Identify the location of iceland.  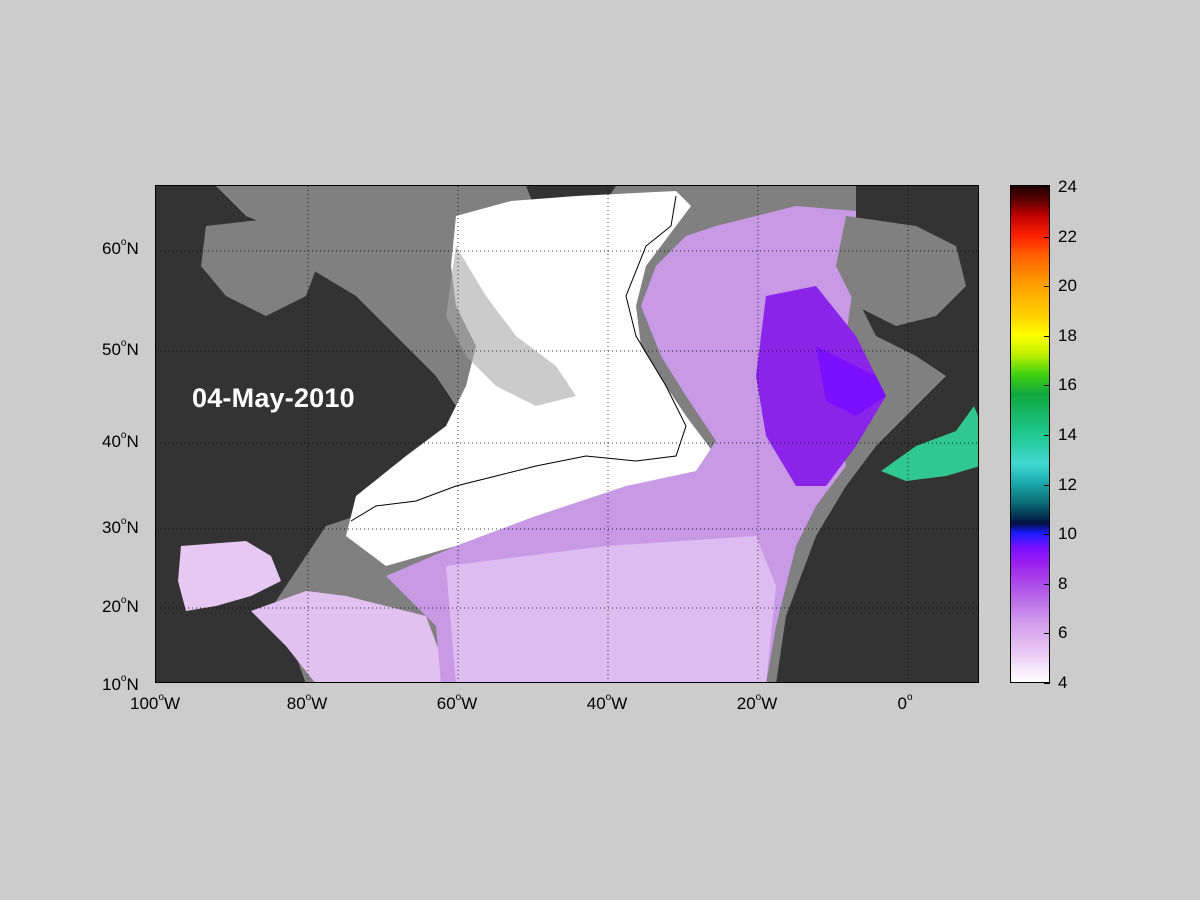
(716, 206).